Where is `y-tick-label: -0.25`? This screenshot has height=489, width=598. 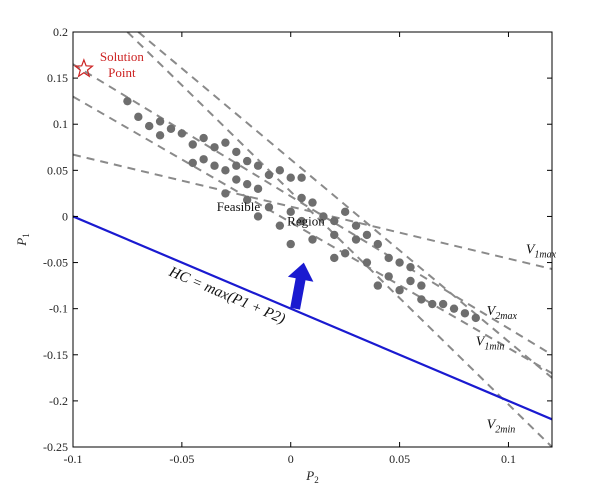
y-tick-label: -0.25 is located at coordinates (55, 447).